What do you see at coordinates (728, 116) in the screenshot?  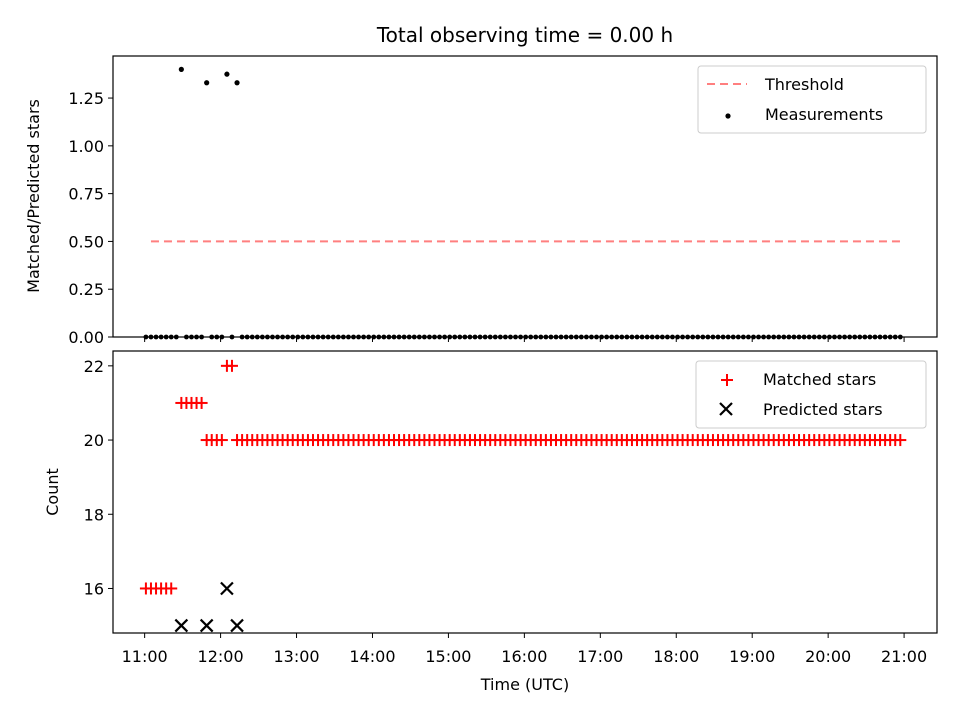 I see `legend-measurements-swatch` at bounding box center [728, 116].